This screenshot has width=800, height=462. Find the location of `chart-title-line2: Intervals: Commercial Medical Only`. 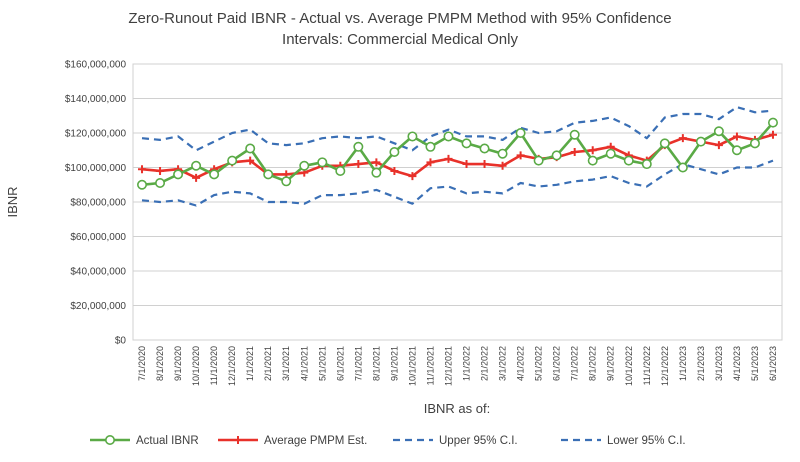

chart-title-line2: Intervals: Commercial Medical Only is located at coordinates (400, 39).